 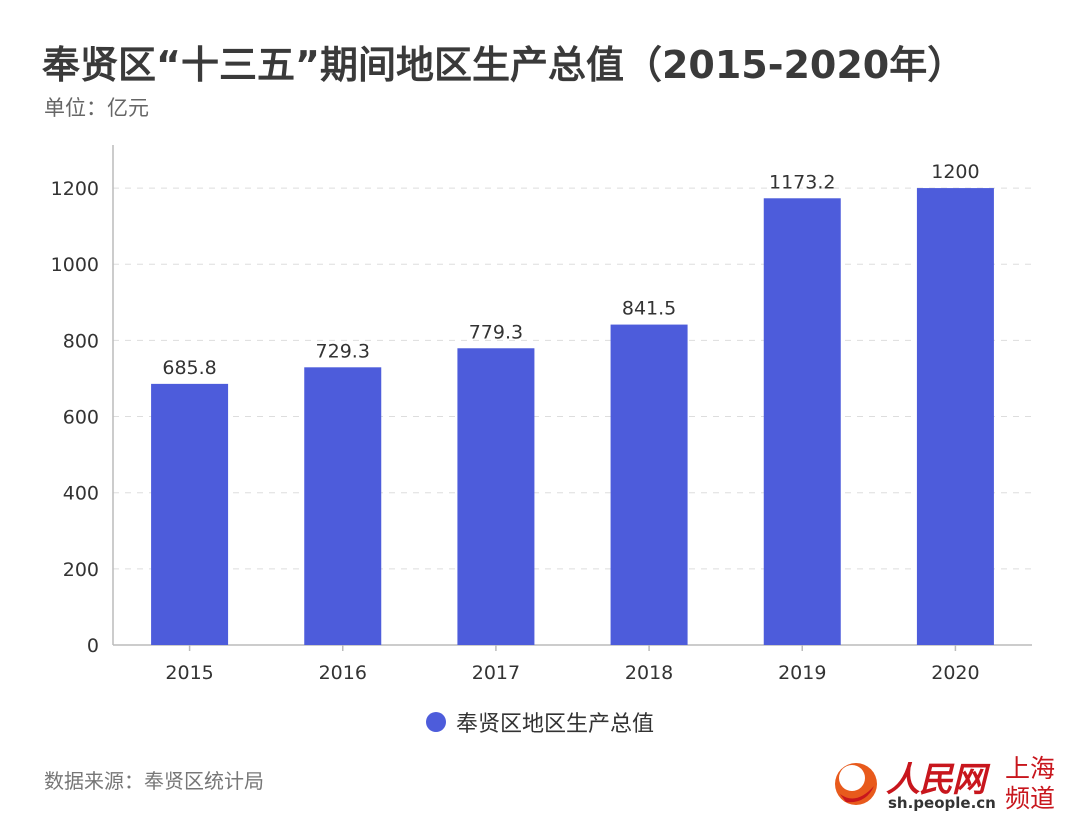 I want to click on y-tick-label: 200, so click(x=81, y=570).